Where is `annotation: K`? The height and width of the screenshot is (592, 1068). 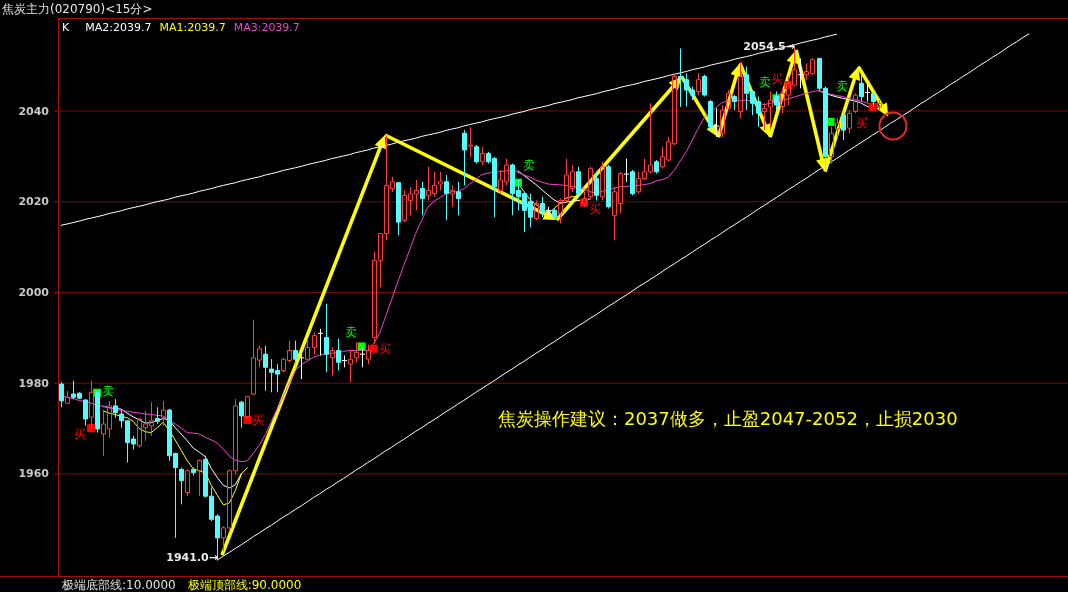 annotation: K is located at coordinates (66, 27).